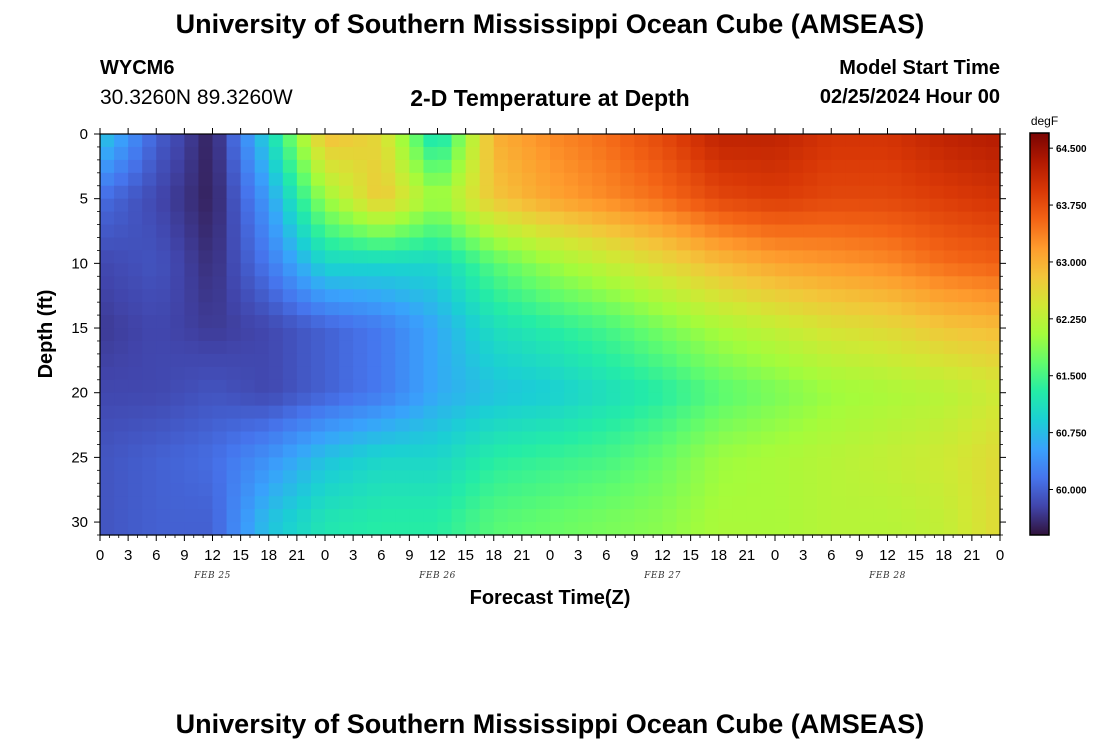  Describe the element at coordinates (1071, 263) in the screenshot. I see `colorbar-tick-label: 63.000` at that location.